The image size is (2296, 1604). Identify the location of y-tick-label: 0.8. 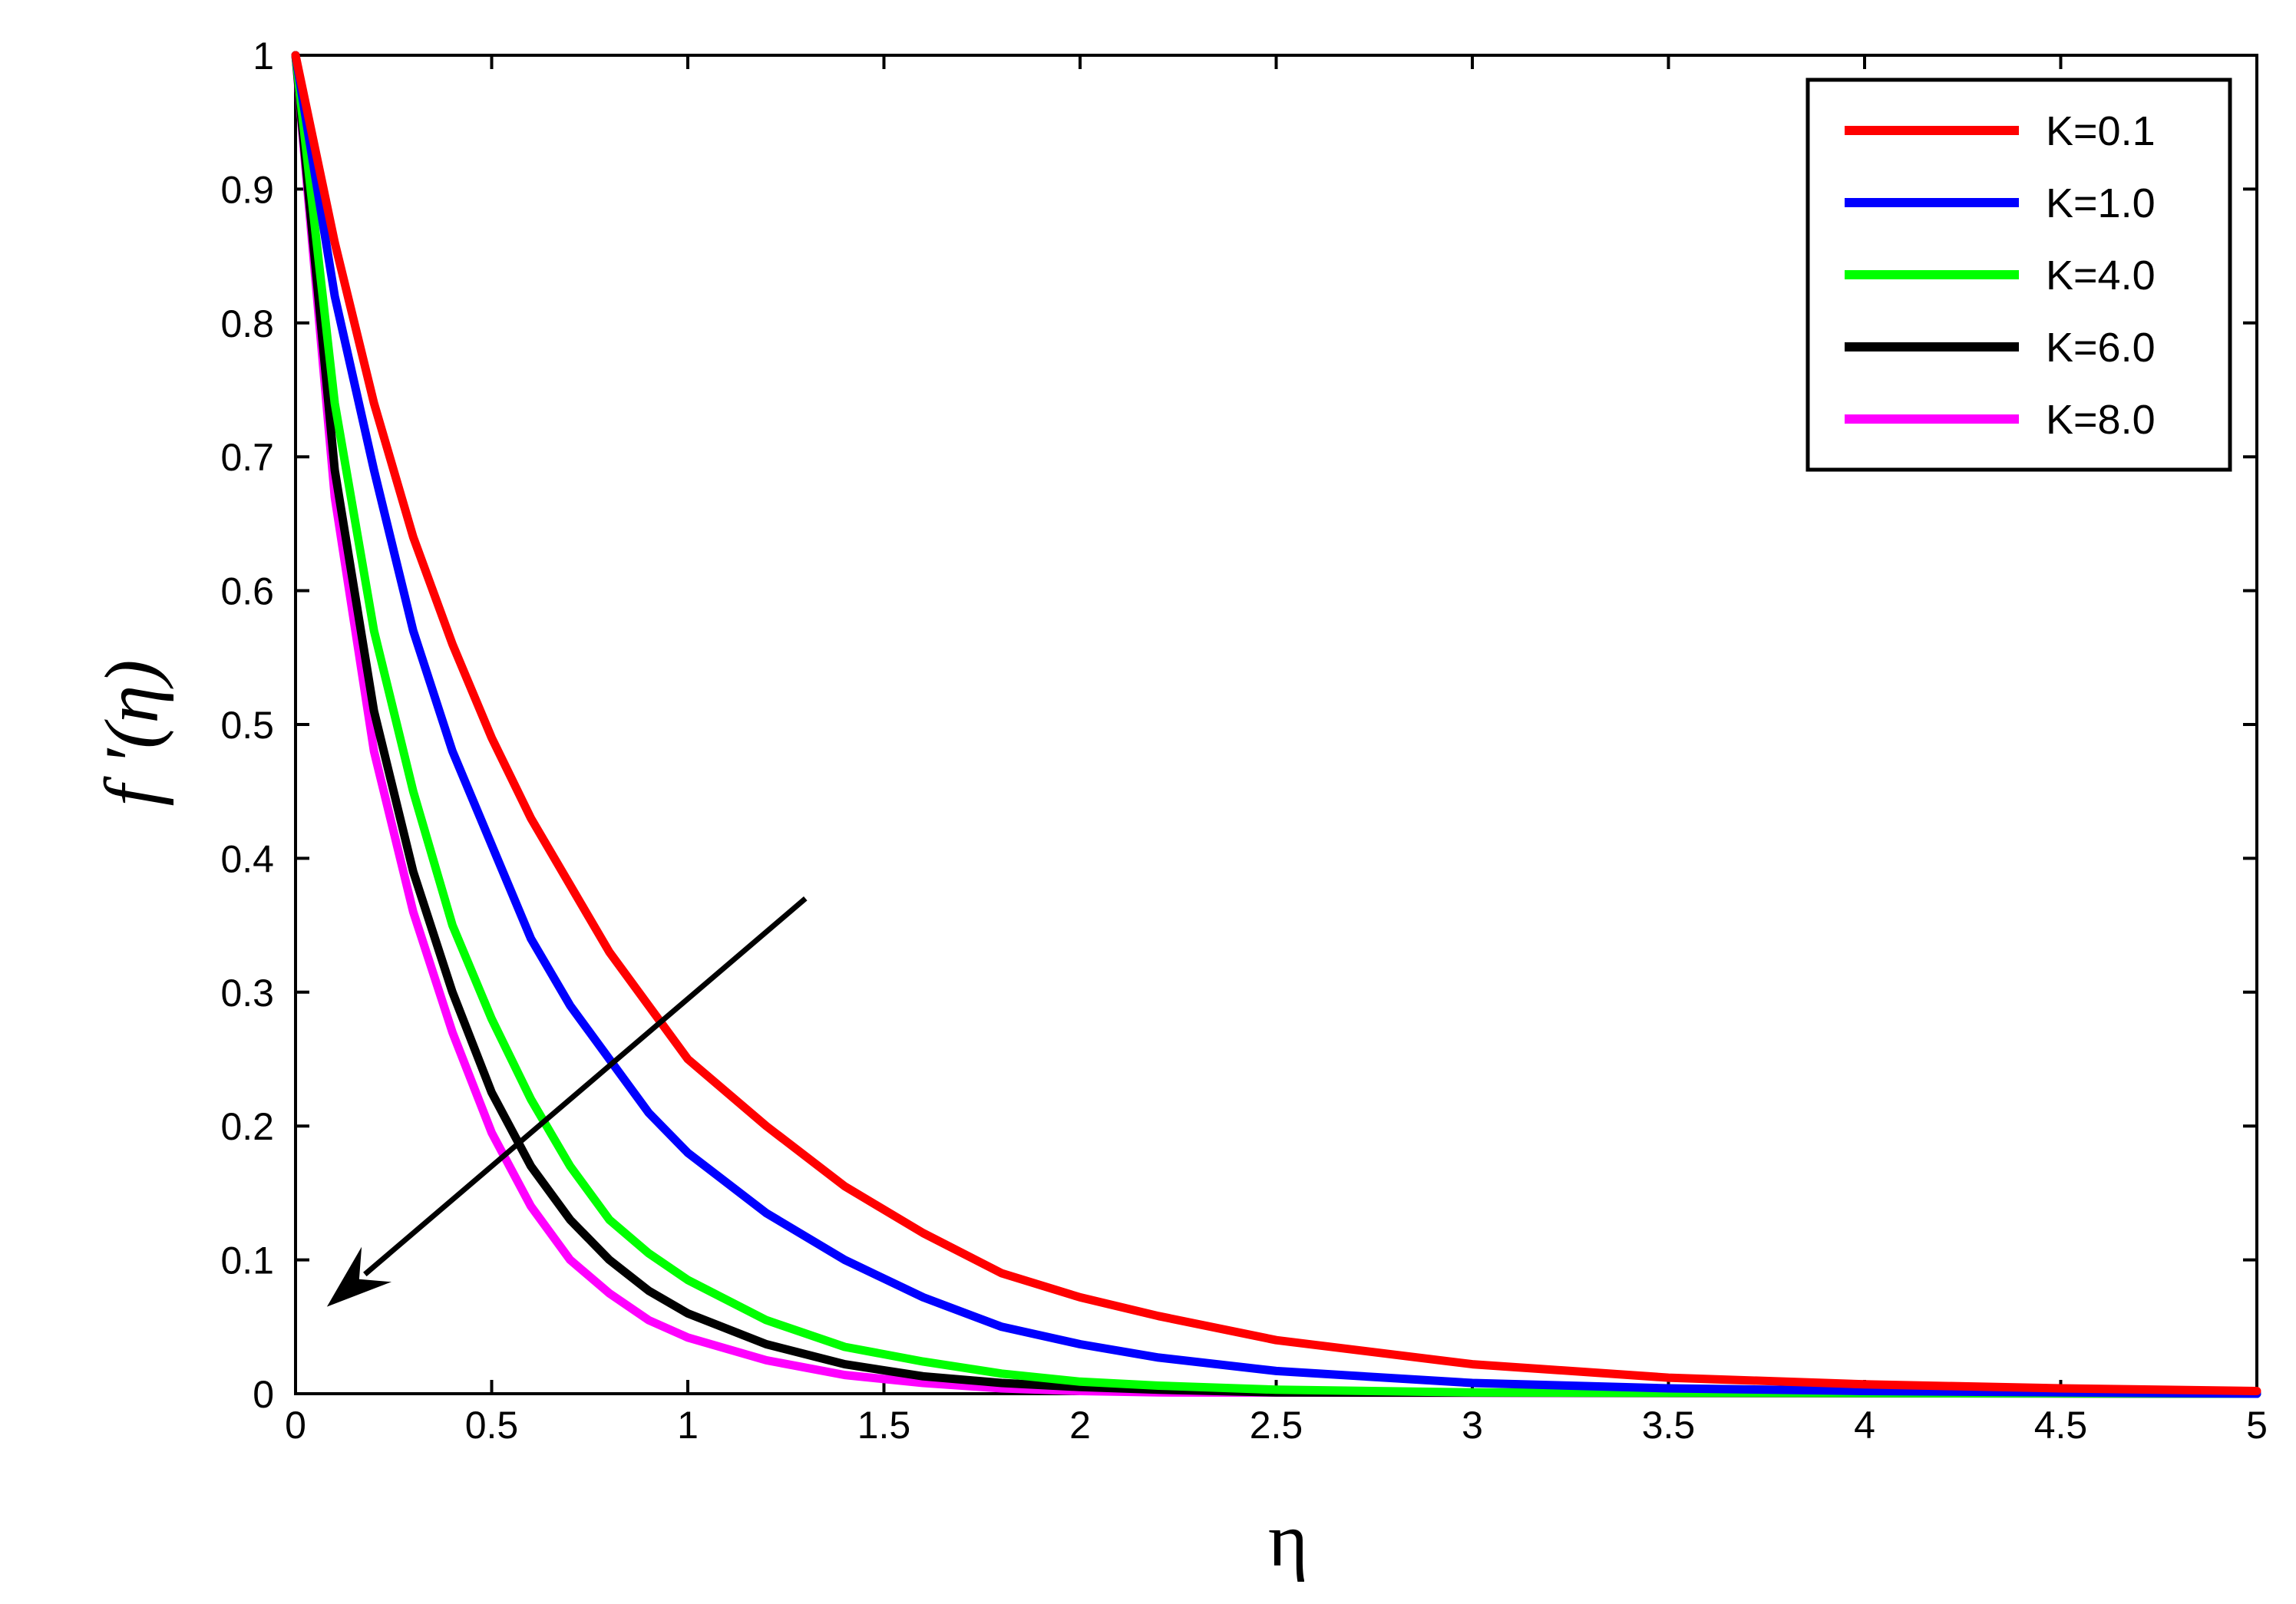
(247, 323).